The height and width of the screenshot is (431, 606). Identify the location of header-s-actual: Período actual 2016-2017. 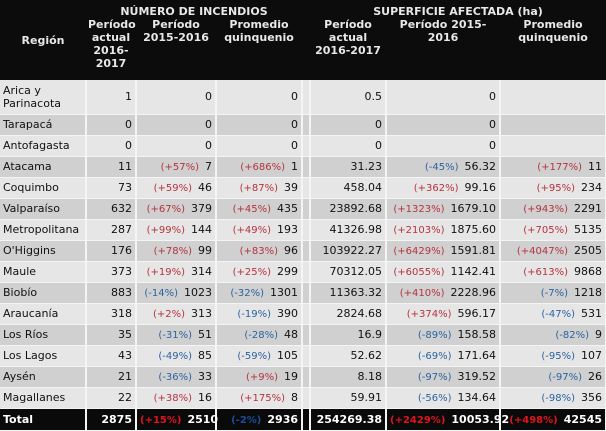
(348, 49).